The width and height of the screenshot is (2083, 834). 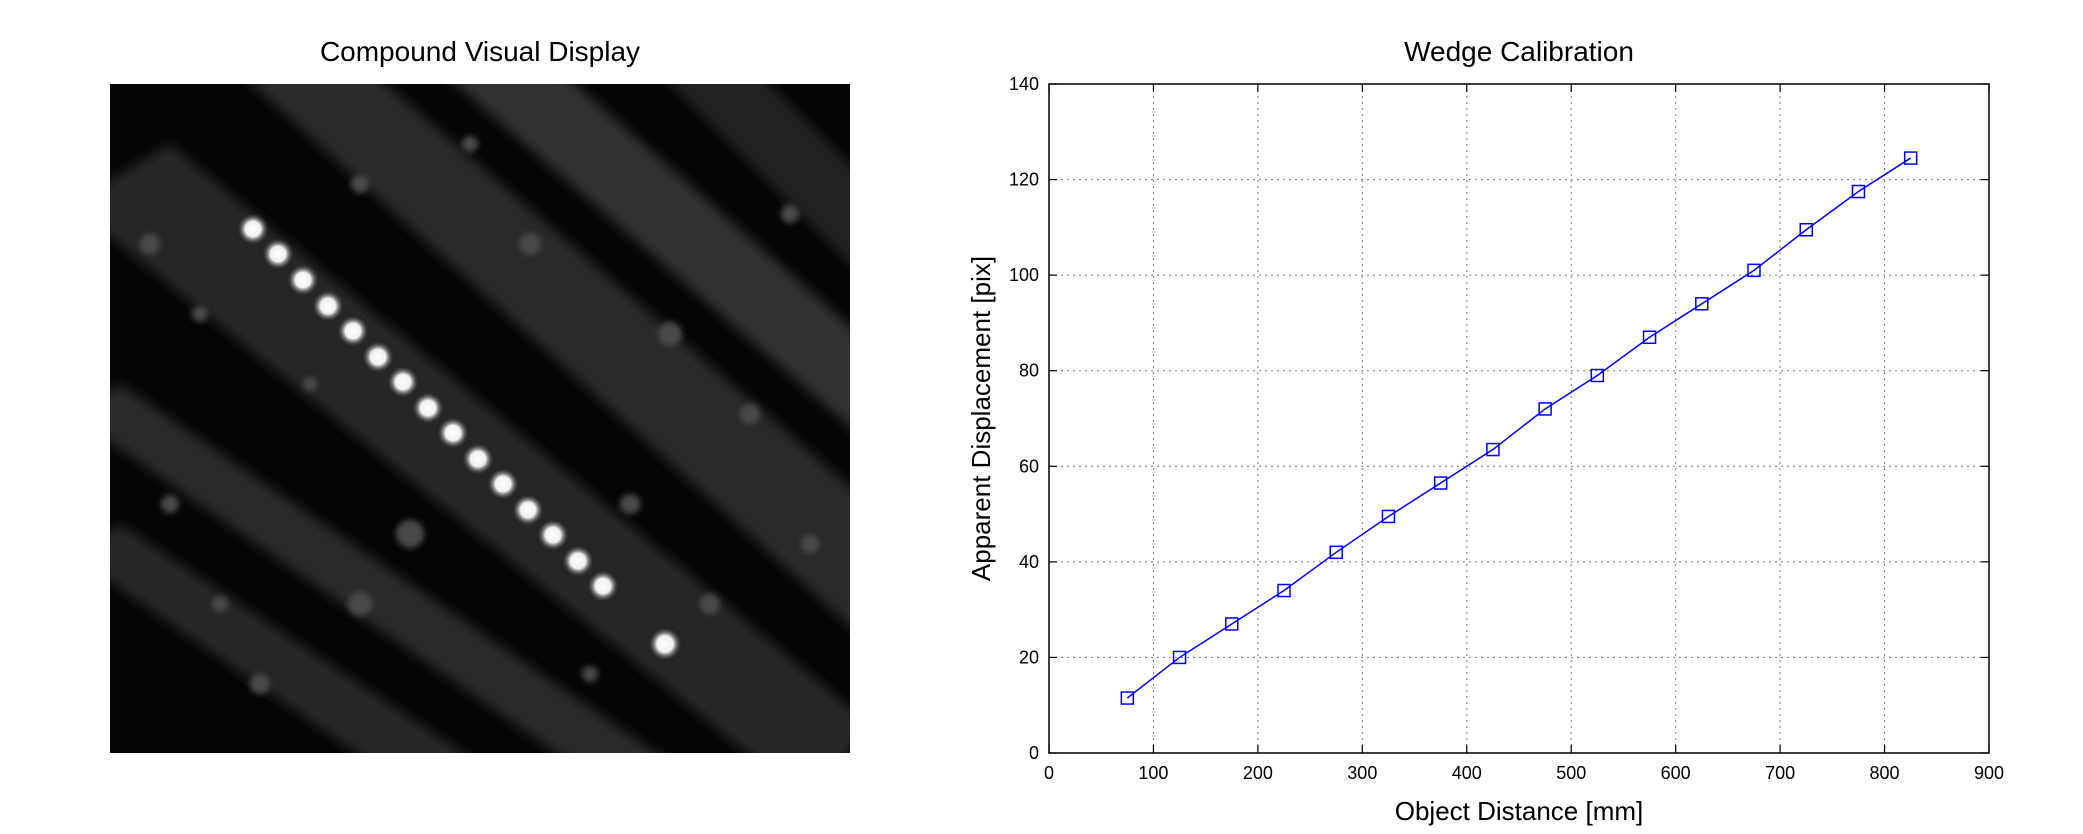 What do you see at coordinates (981, 418) in the screenshot?
I see `y-axis-label: Apparent Displacement [pix]` at bounding box center [981, 418].